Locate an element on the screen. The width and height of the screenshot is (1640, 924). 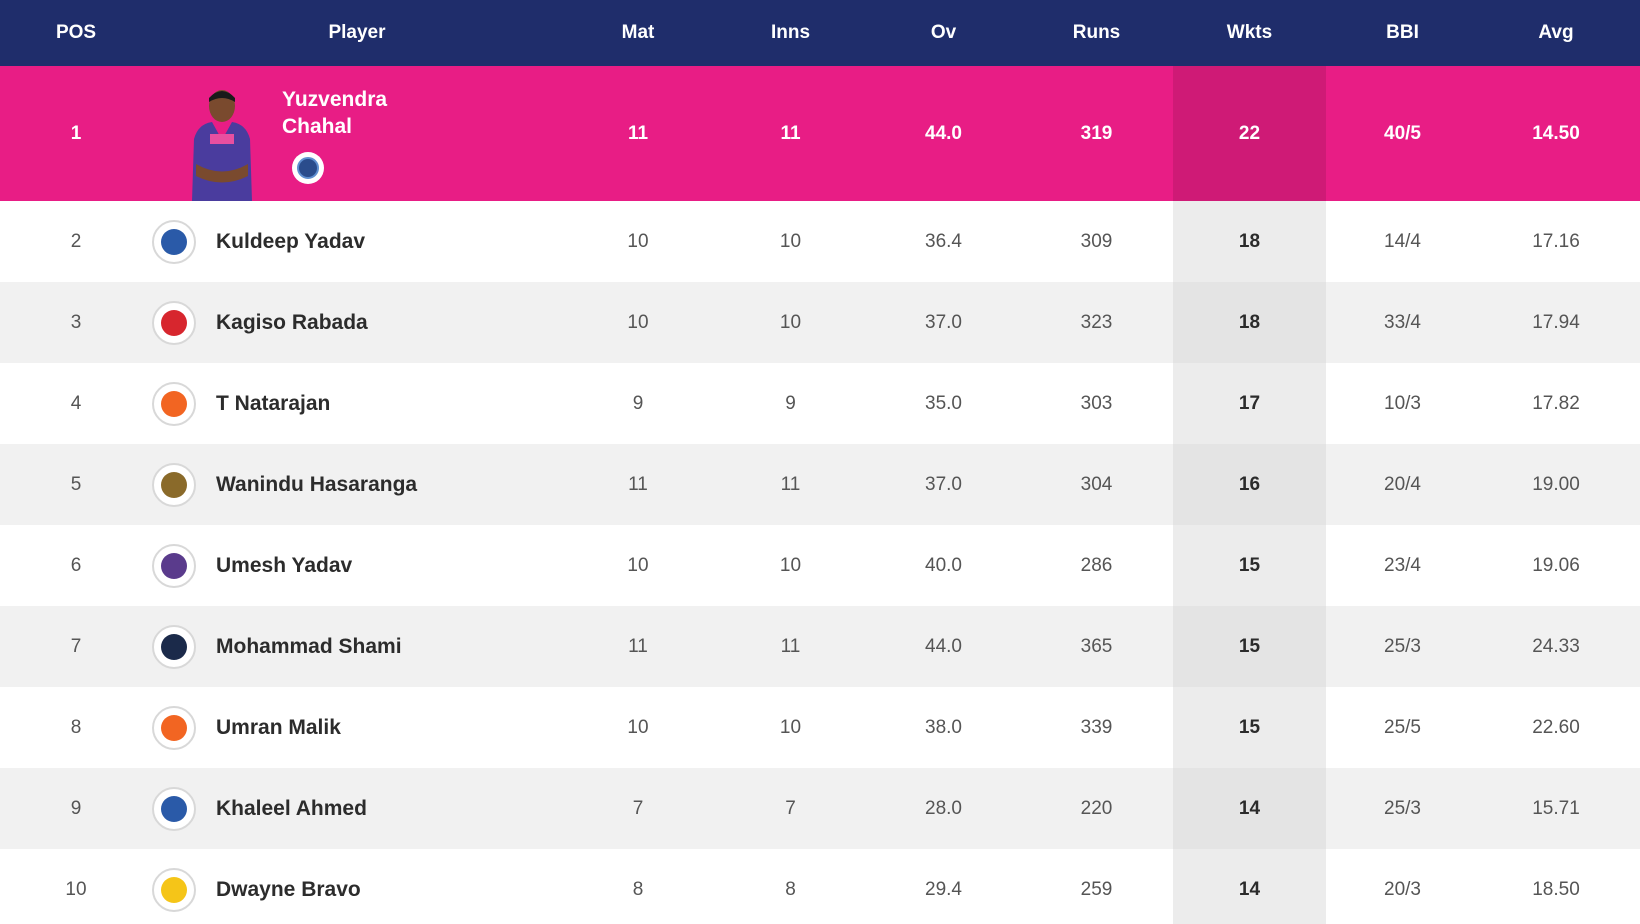
cell-wkts: 17 is located at coordinates (1249, 403).